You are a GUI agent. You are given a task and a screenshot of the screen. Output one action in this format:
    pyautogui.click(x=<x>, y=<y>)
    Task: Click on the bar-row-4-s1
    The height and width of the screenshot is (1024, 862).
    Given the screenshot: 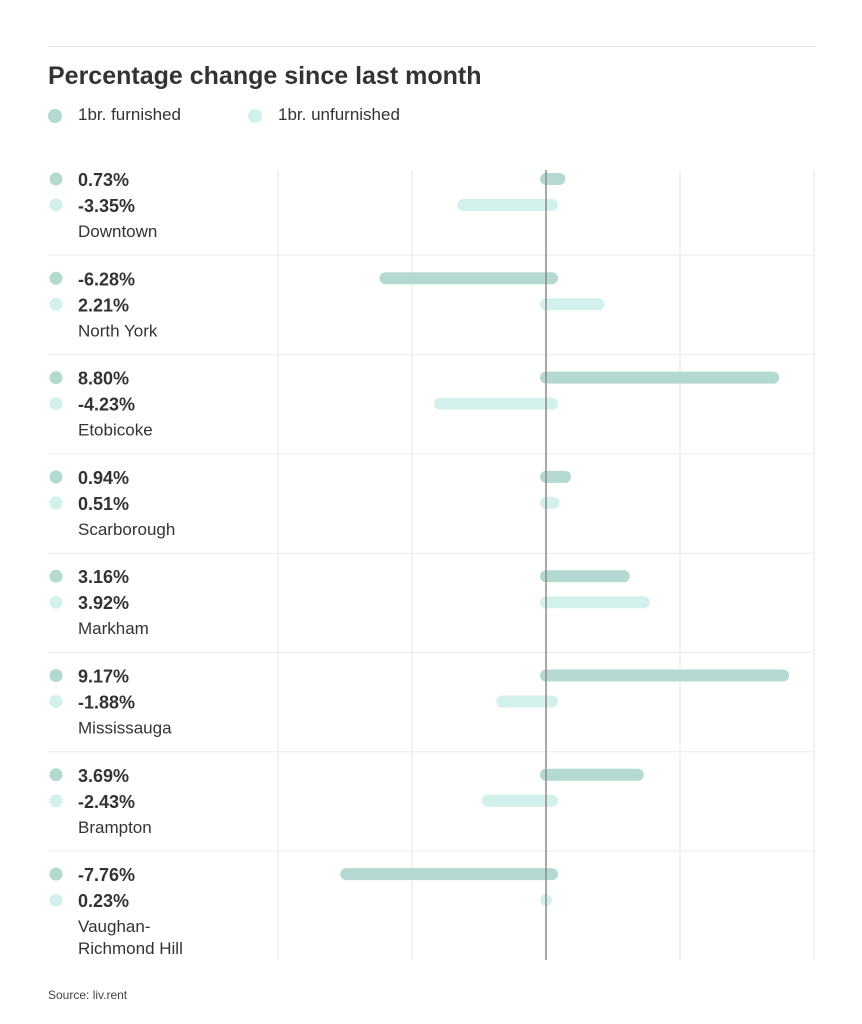 What is the action you would take?
    pyautogui.click(x=595, y=602)
    